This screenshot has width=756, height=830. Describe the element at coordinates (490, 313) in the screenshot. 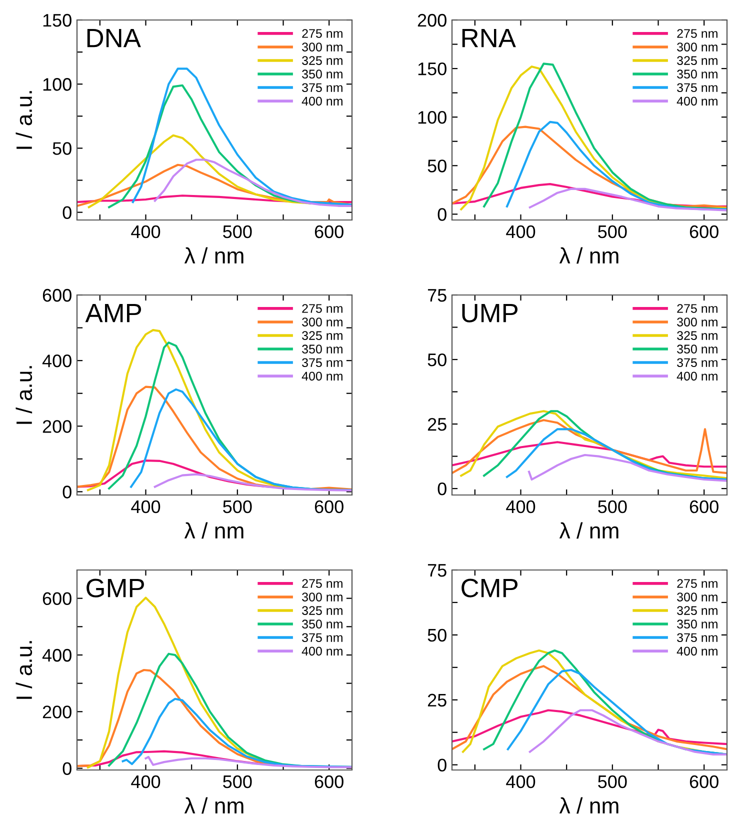

I see `chart-title: UMP` at that location.